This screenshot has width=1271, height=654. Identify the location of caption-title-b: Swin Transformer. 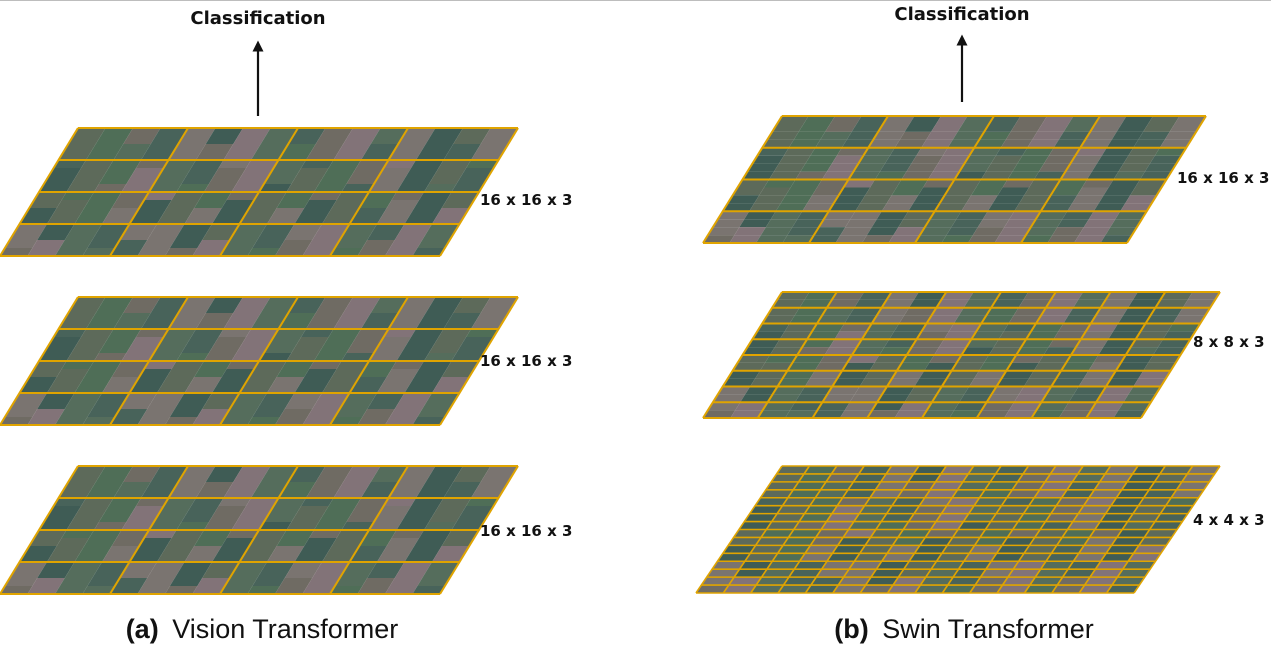
(988, 629).